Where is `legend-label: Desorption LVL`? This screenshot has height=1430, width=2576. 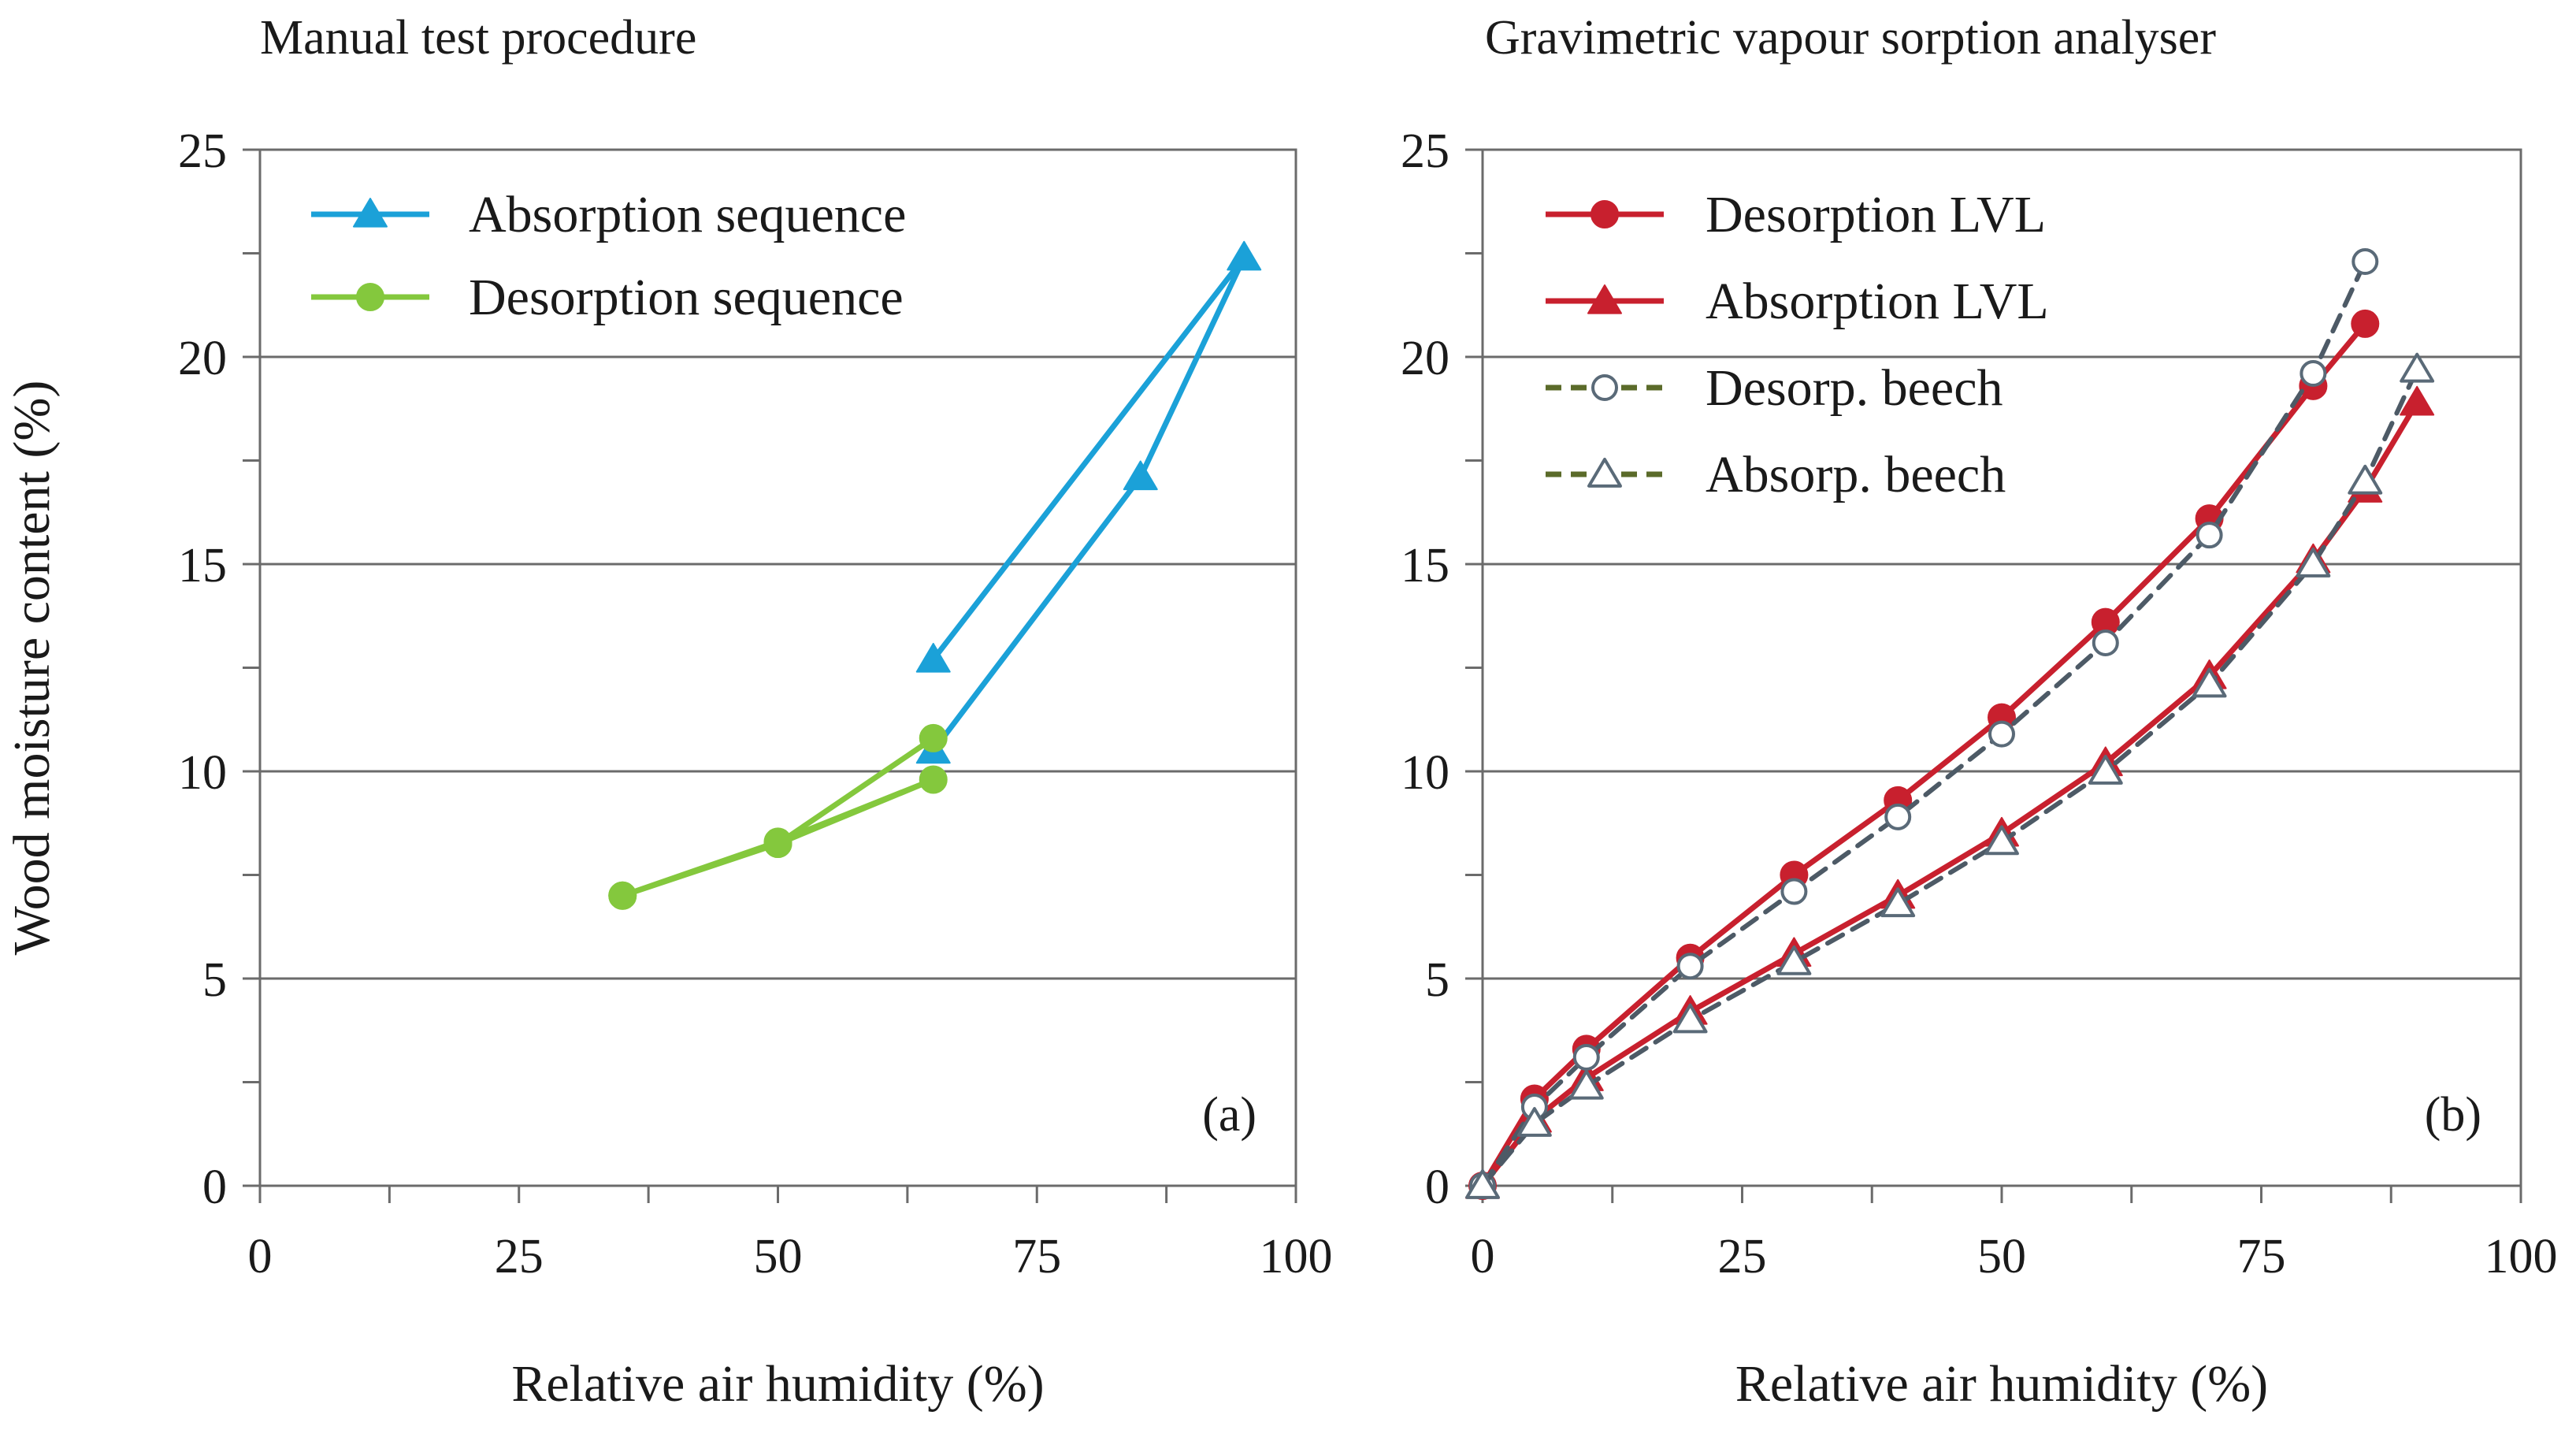 legend-label: Desorption LVL is located at coordinates (1876, 214).